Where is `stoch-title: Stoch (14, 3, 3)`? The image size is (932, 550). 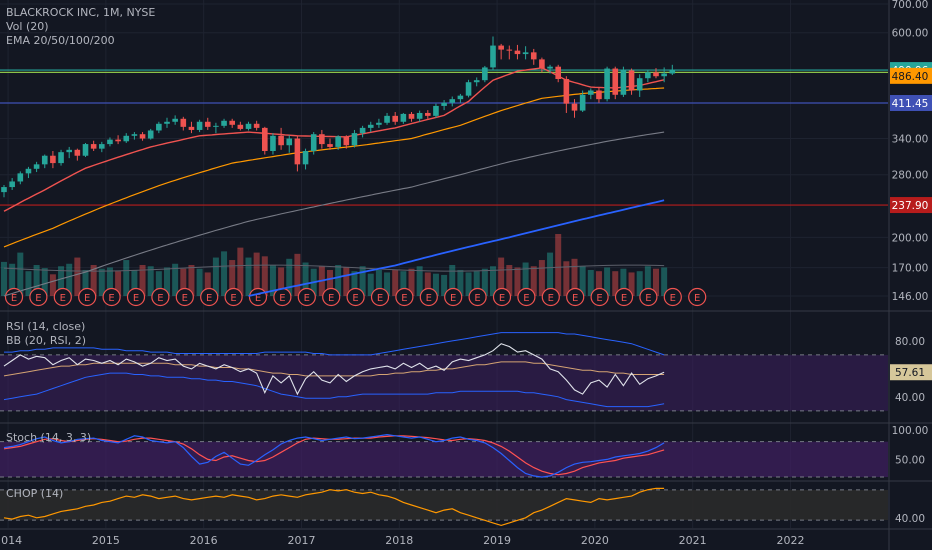 stoch-title: Stoch (14, 3, 3) is located at coordinates (49, 437).